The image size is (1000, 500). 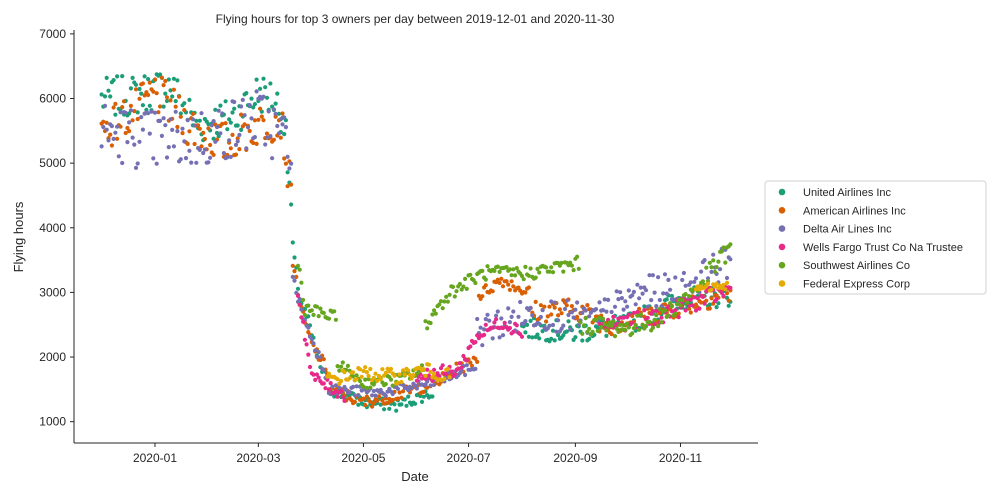 I want to click on y-tick-label: 4000, so click(x=52, y=228).